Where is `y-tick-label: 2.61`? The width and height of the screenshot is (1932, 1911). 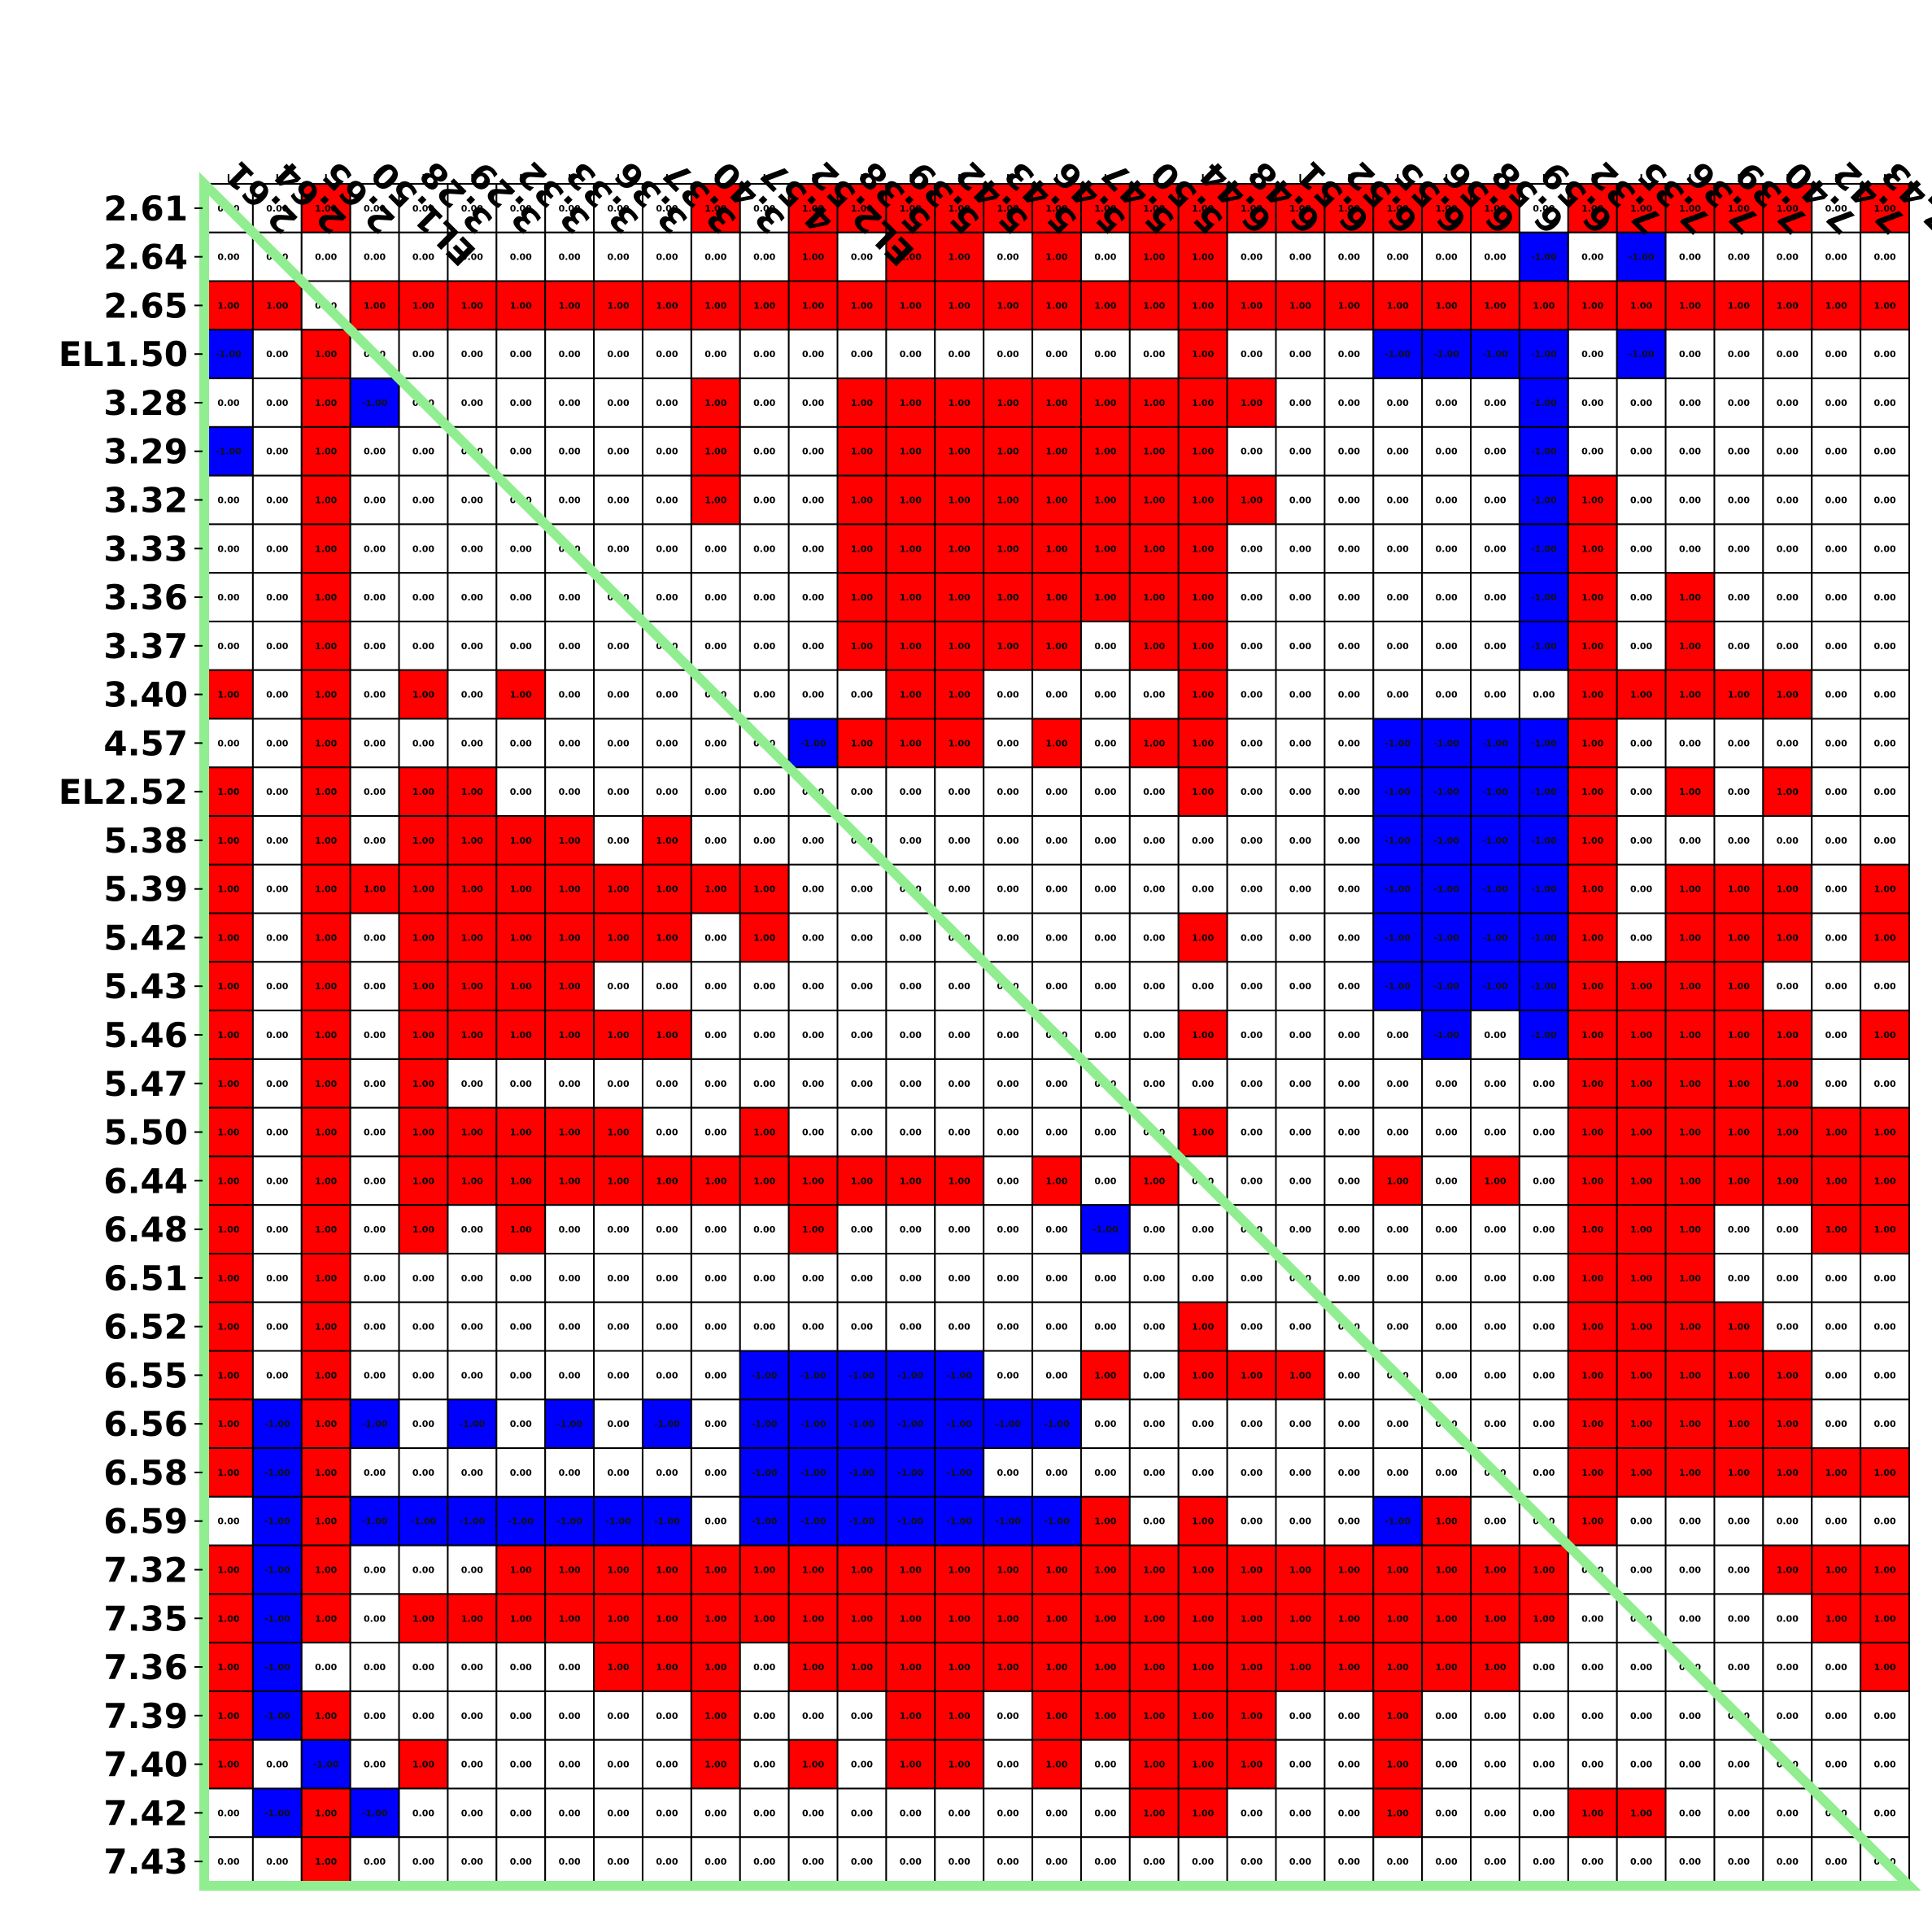
y-tick-label: 2.61 is located at coordinates (145, 209).